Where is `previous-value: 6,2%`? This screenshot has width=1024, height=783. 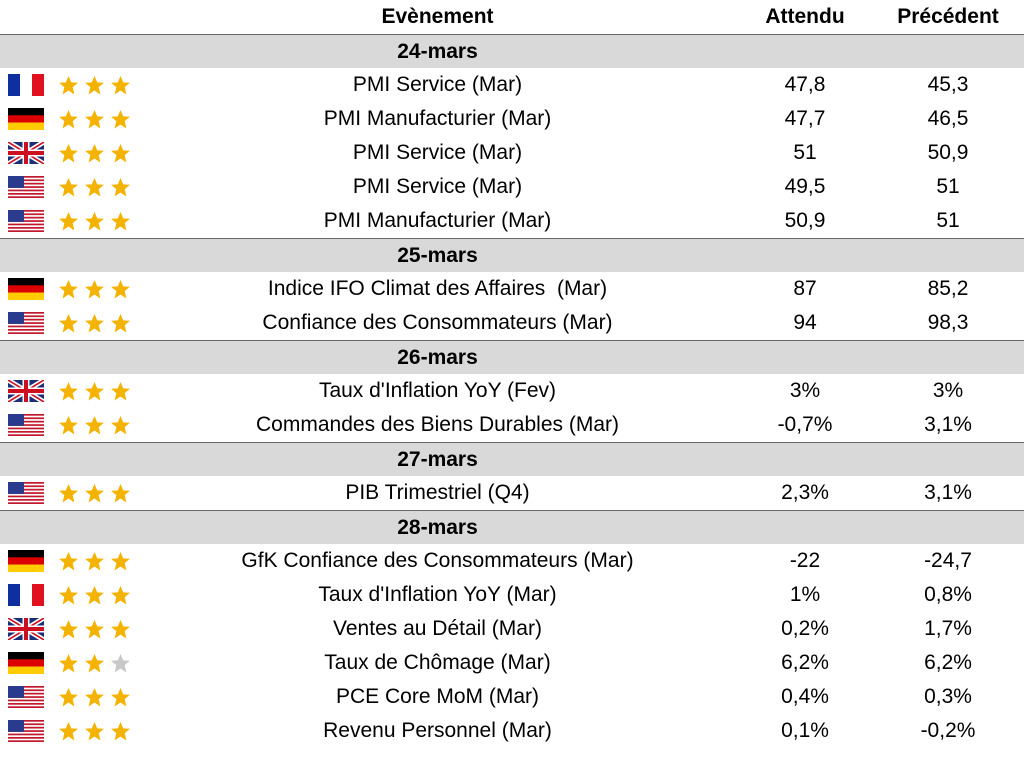 previous-value: 6,2% is located at coordinates (948, 662).